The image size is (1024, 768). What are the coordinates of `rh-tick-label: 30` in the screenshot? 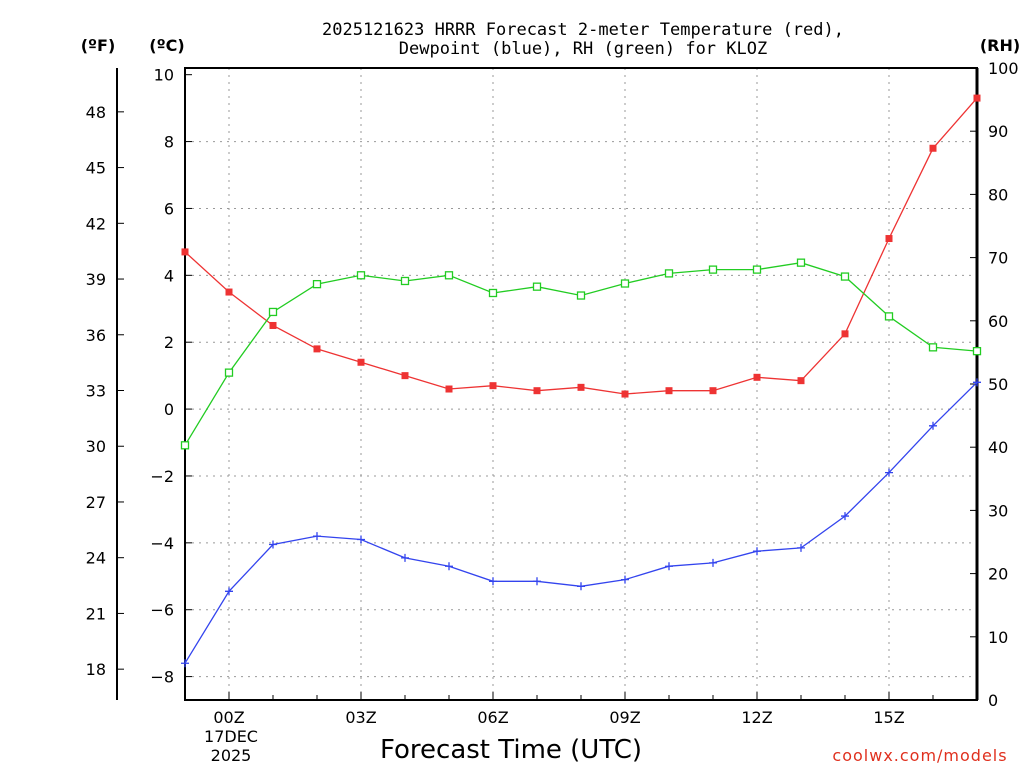 It's located at (998, 510).